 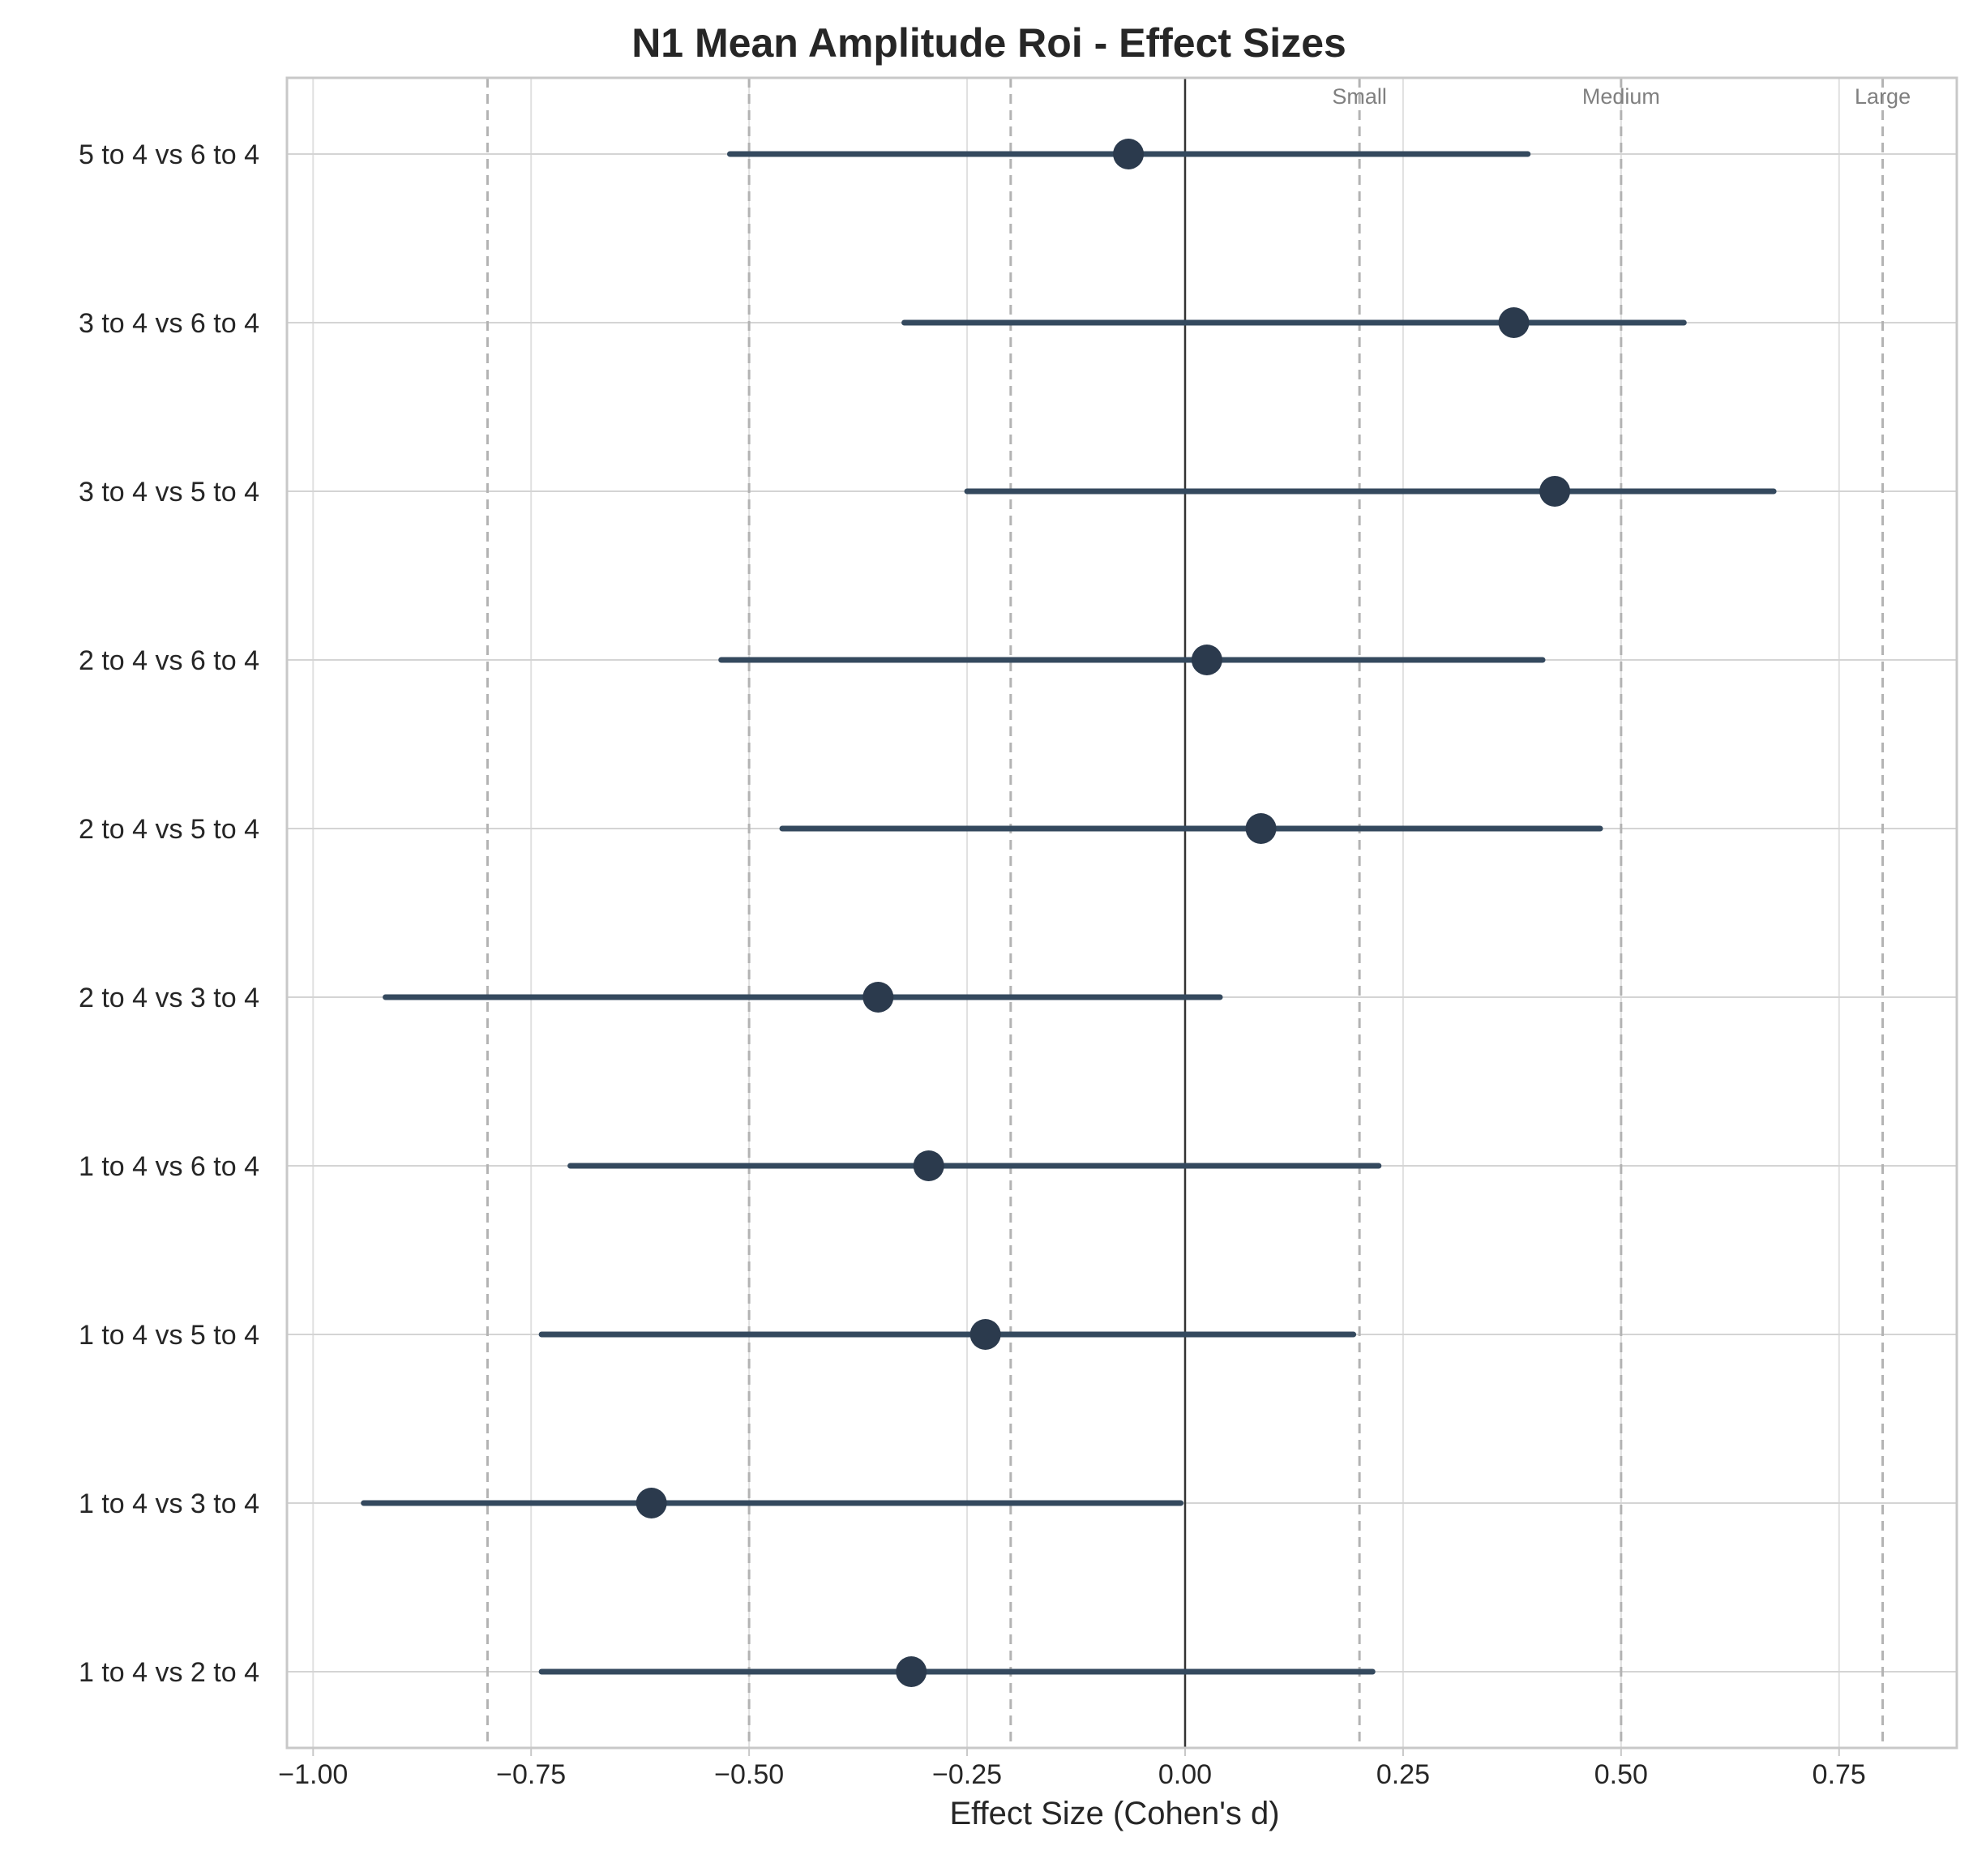 I want to click on x-tick-label: 0.00, so click(x=1185, y=1775).